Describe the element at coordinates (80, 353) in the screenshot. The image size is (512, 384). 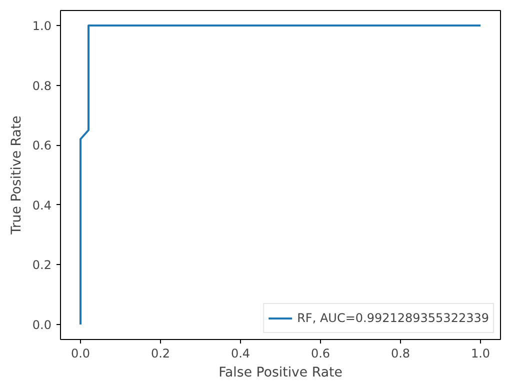
I see `x-tick-label: 0.0` at that location.